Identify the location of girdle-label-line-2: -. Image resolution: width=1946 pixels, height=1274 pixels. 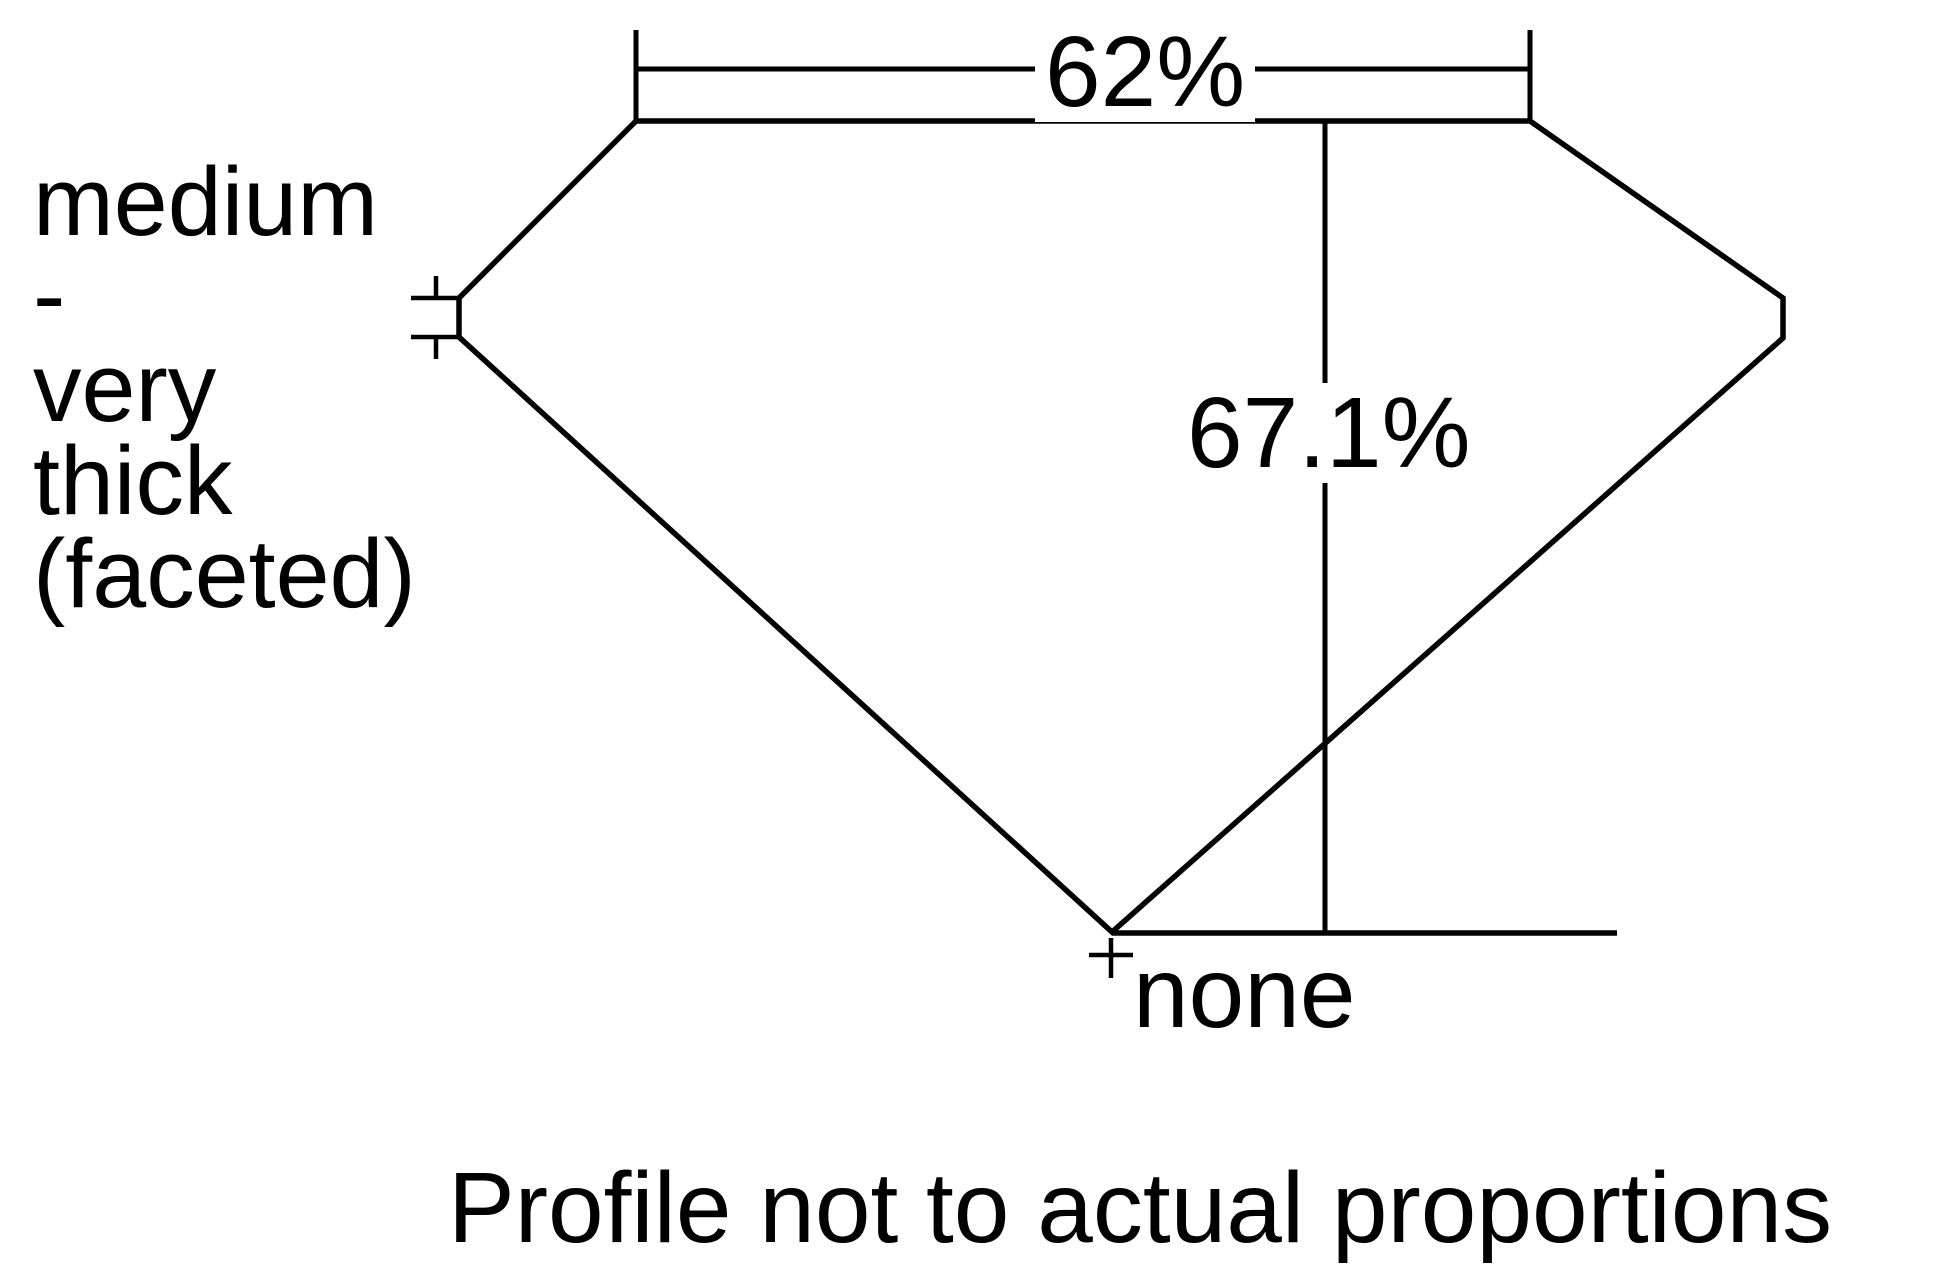
(49, 294).